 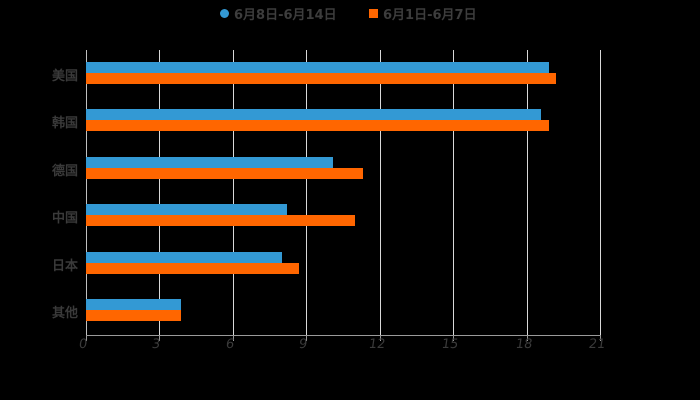 What do you see at coordinates (343, 335) in the screenshot?
I see `x-axis-line` at bounding box center [343, 335].